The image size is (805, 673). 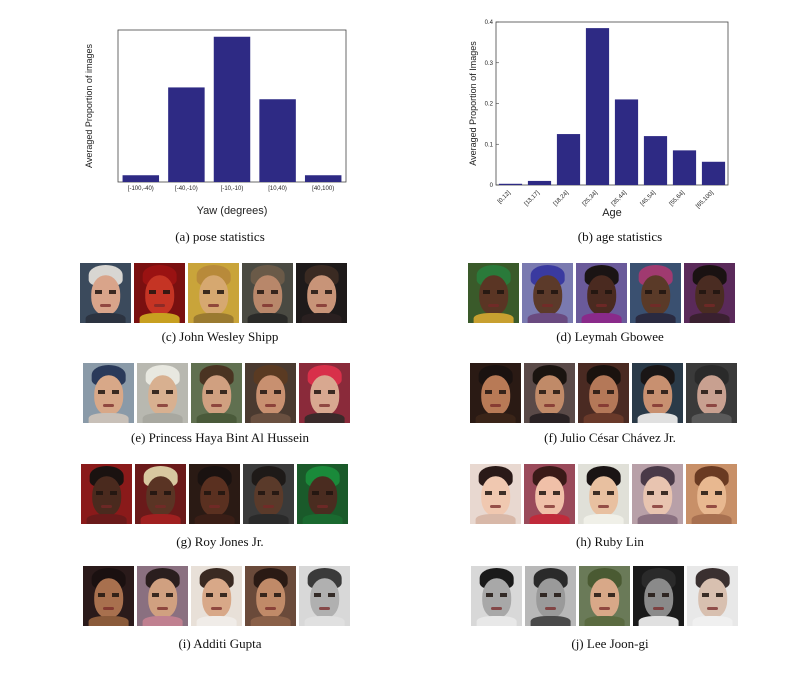 I want to click on x-tick-label-1: [-40,-10), so click(x=186, y=189).